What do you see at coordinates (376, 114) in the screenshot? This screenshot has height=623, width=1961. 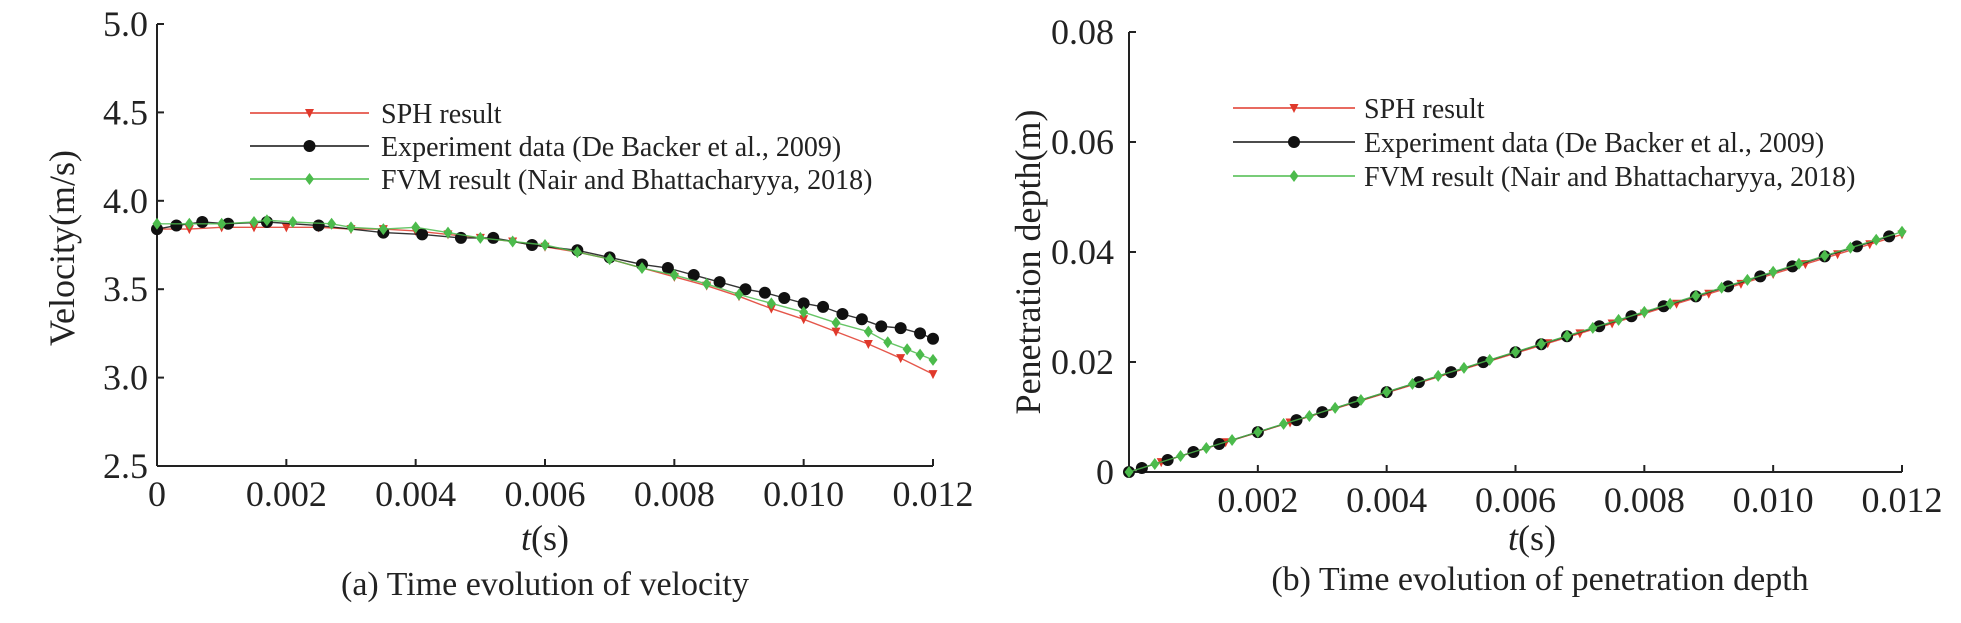 I see `legend-entry-sph: SPH result` at bounding box center [376, 114].